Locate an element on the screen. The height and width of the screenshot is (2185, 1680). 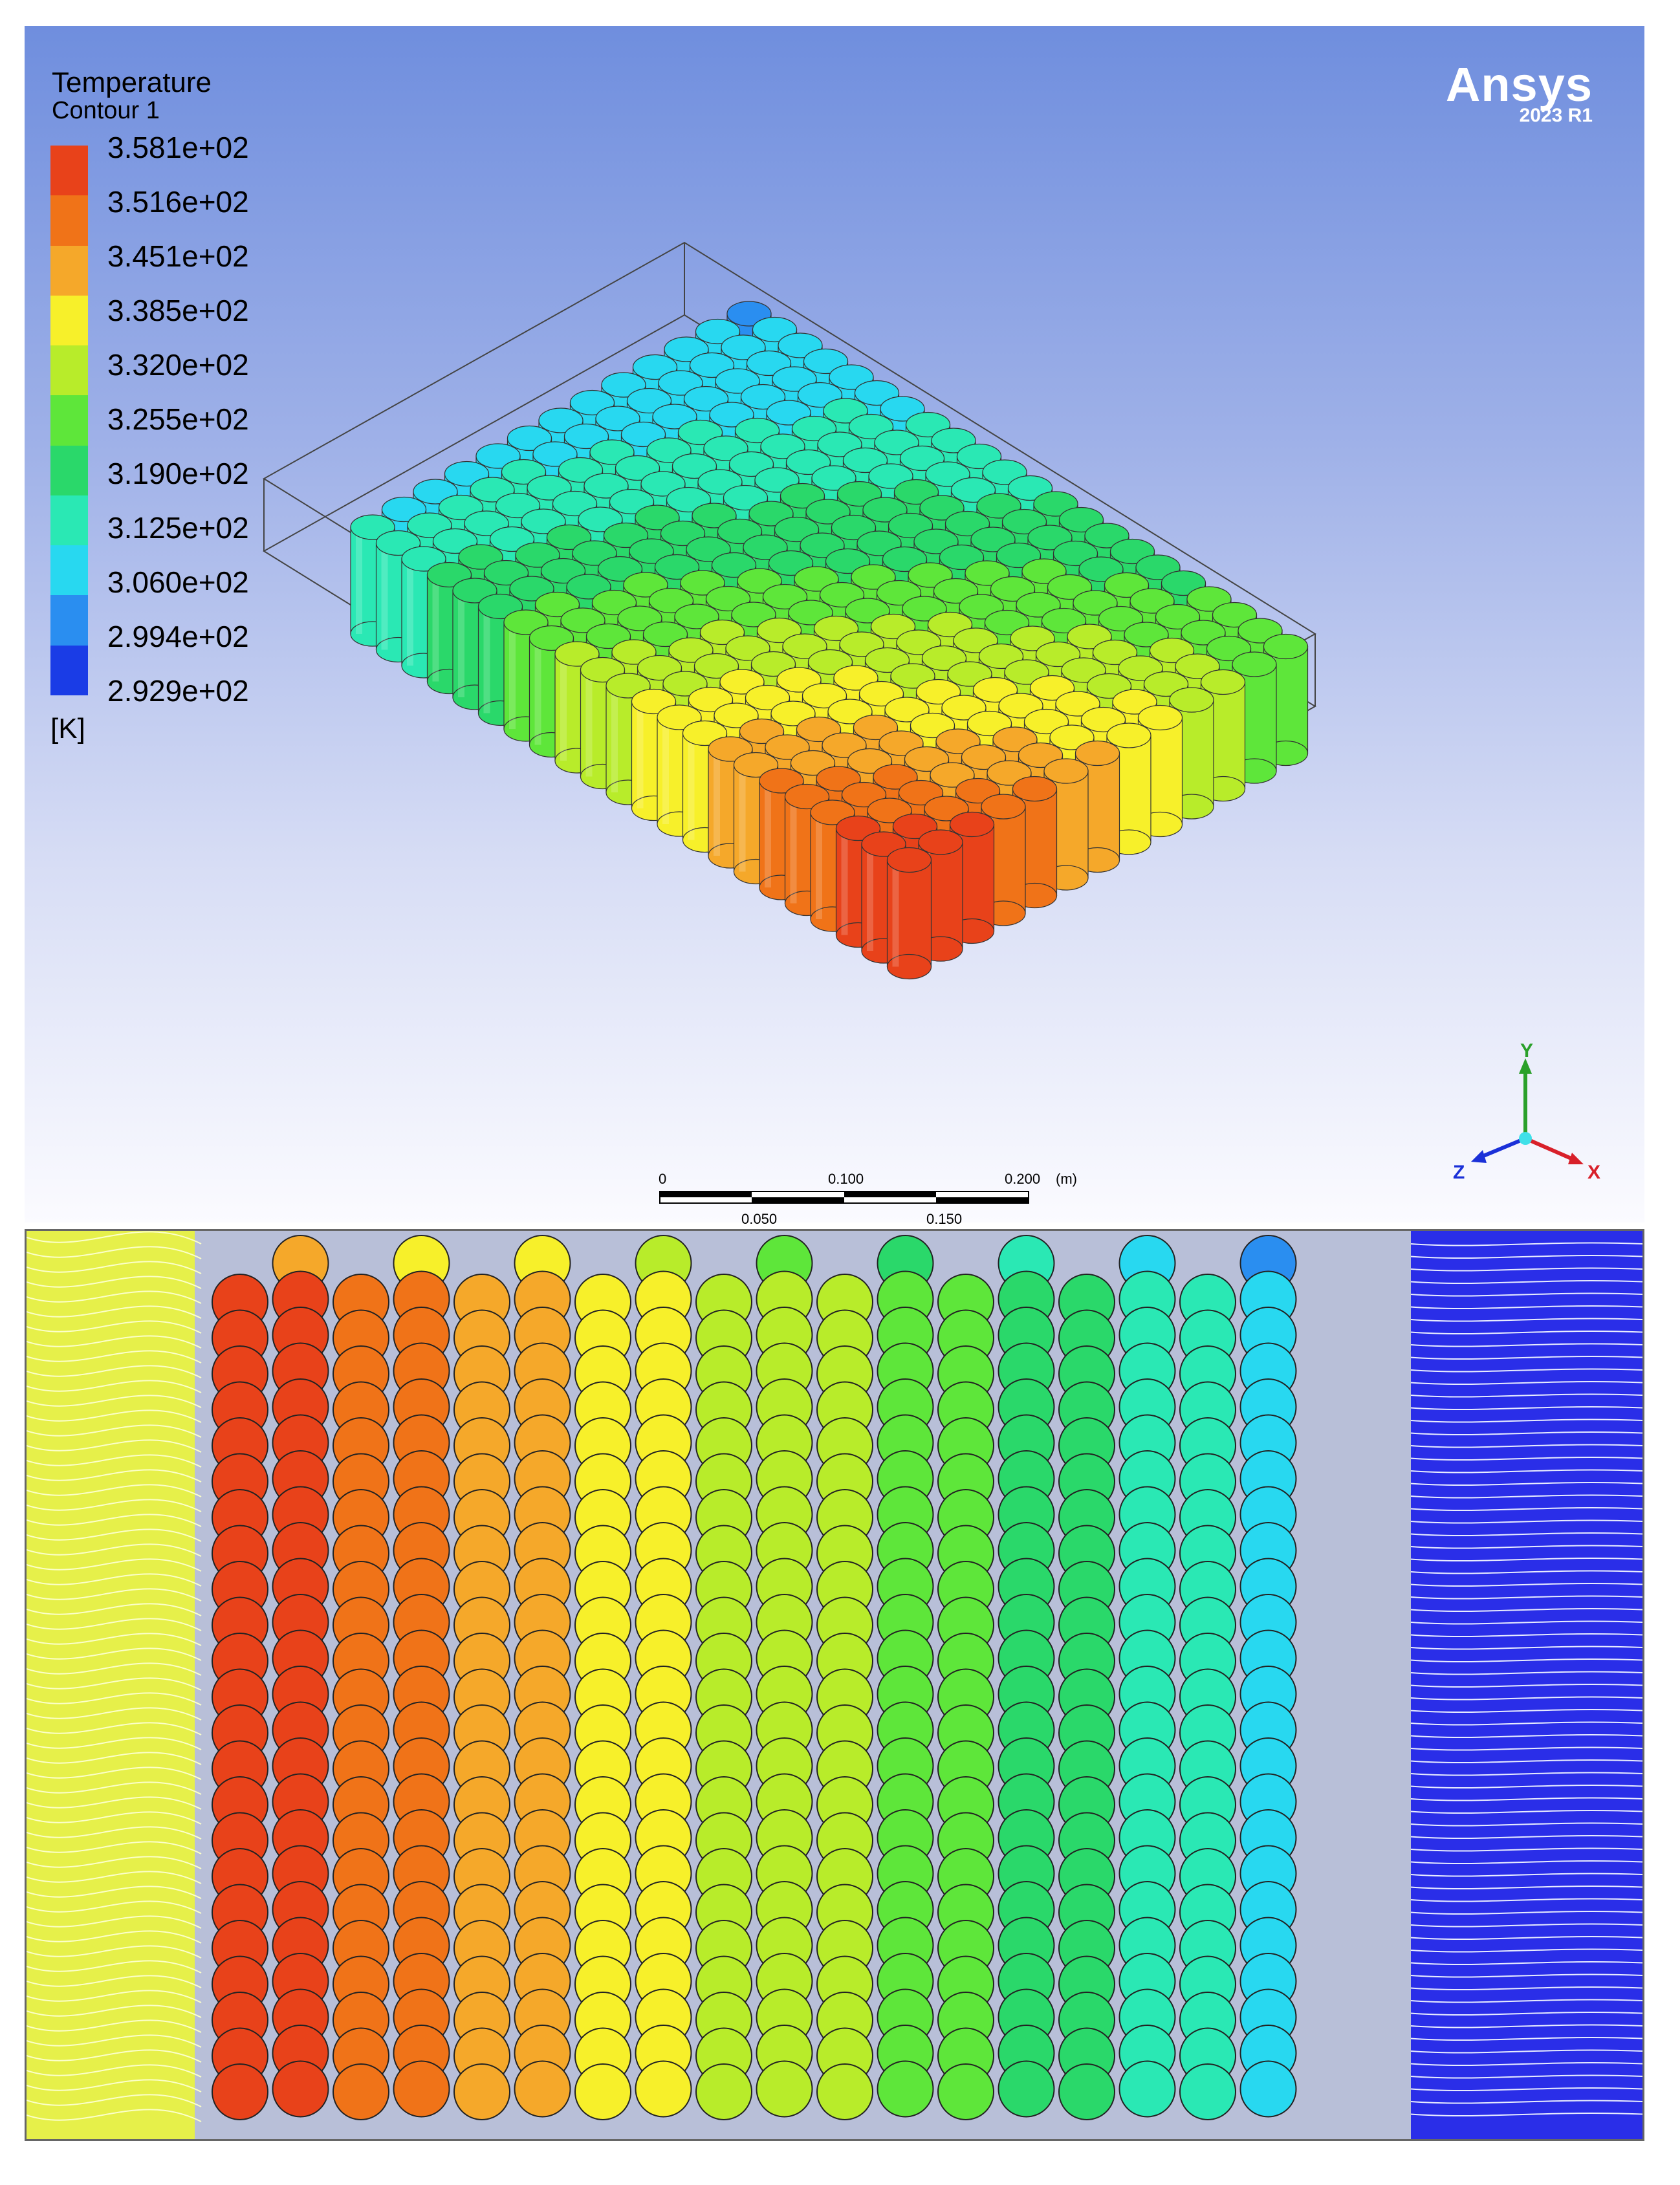
legend-title: Temperature is located at coordinates (132, 82).